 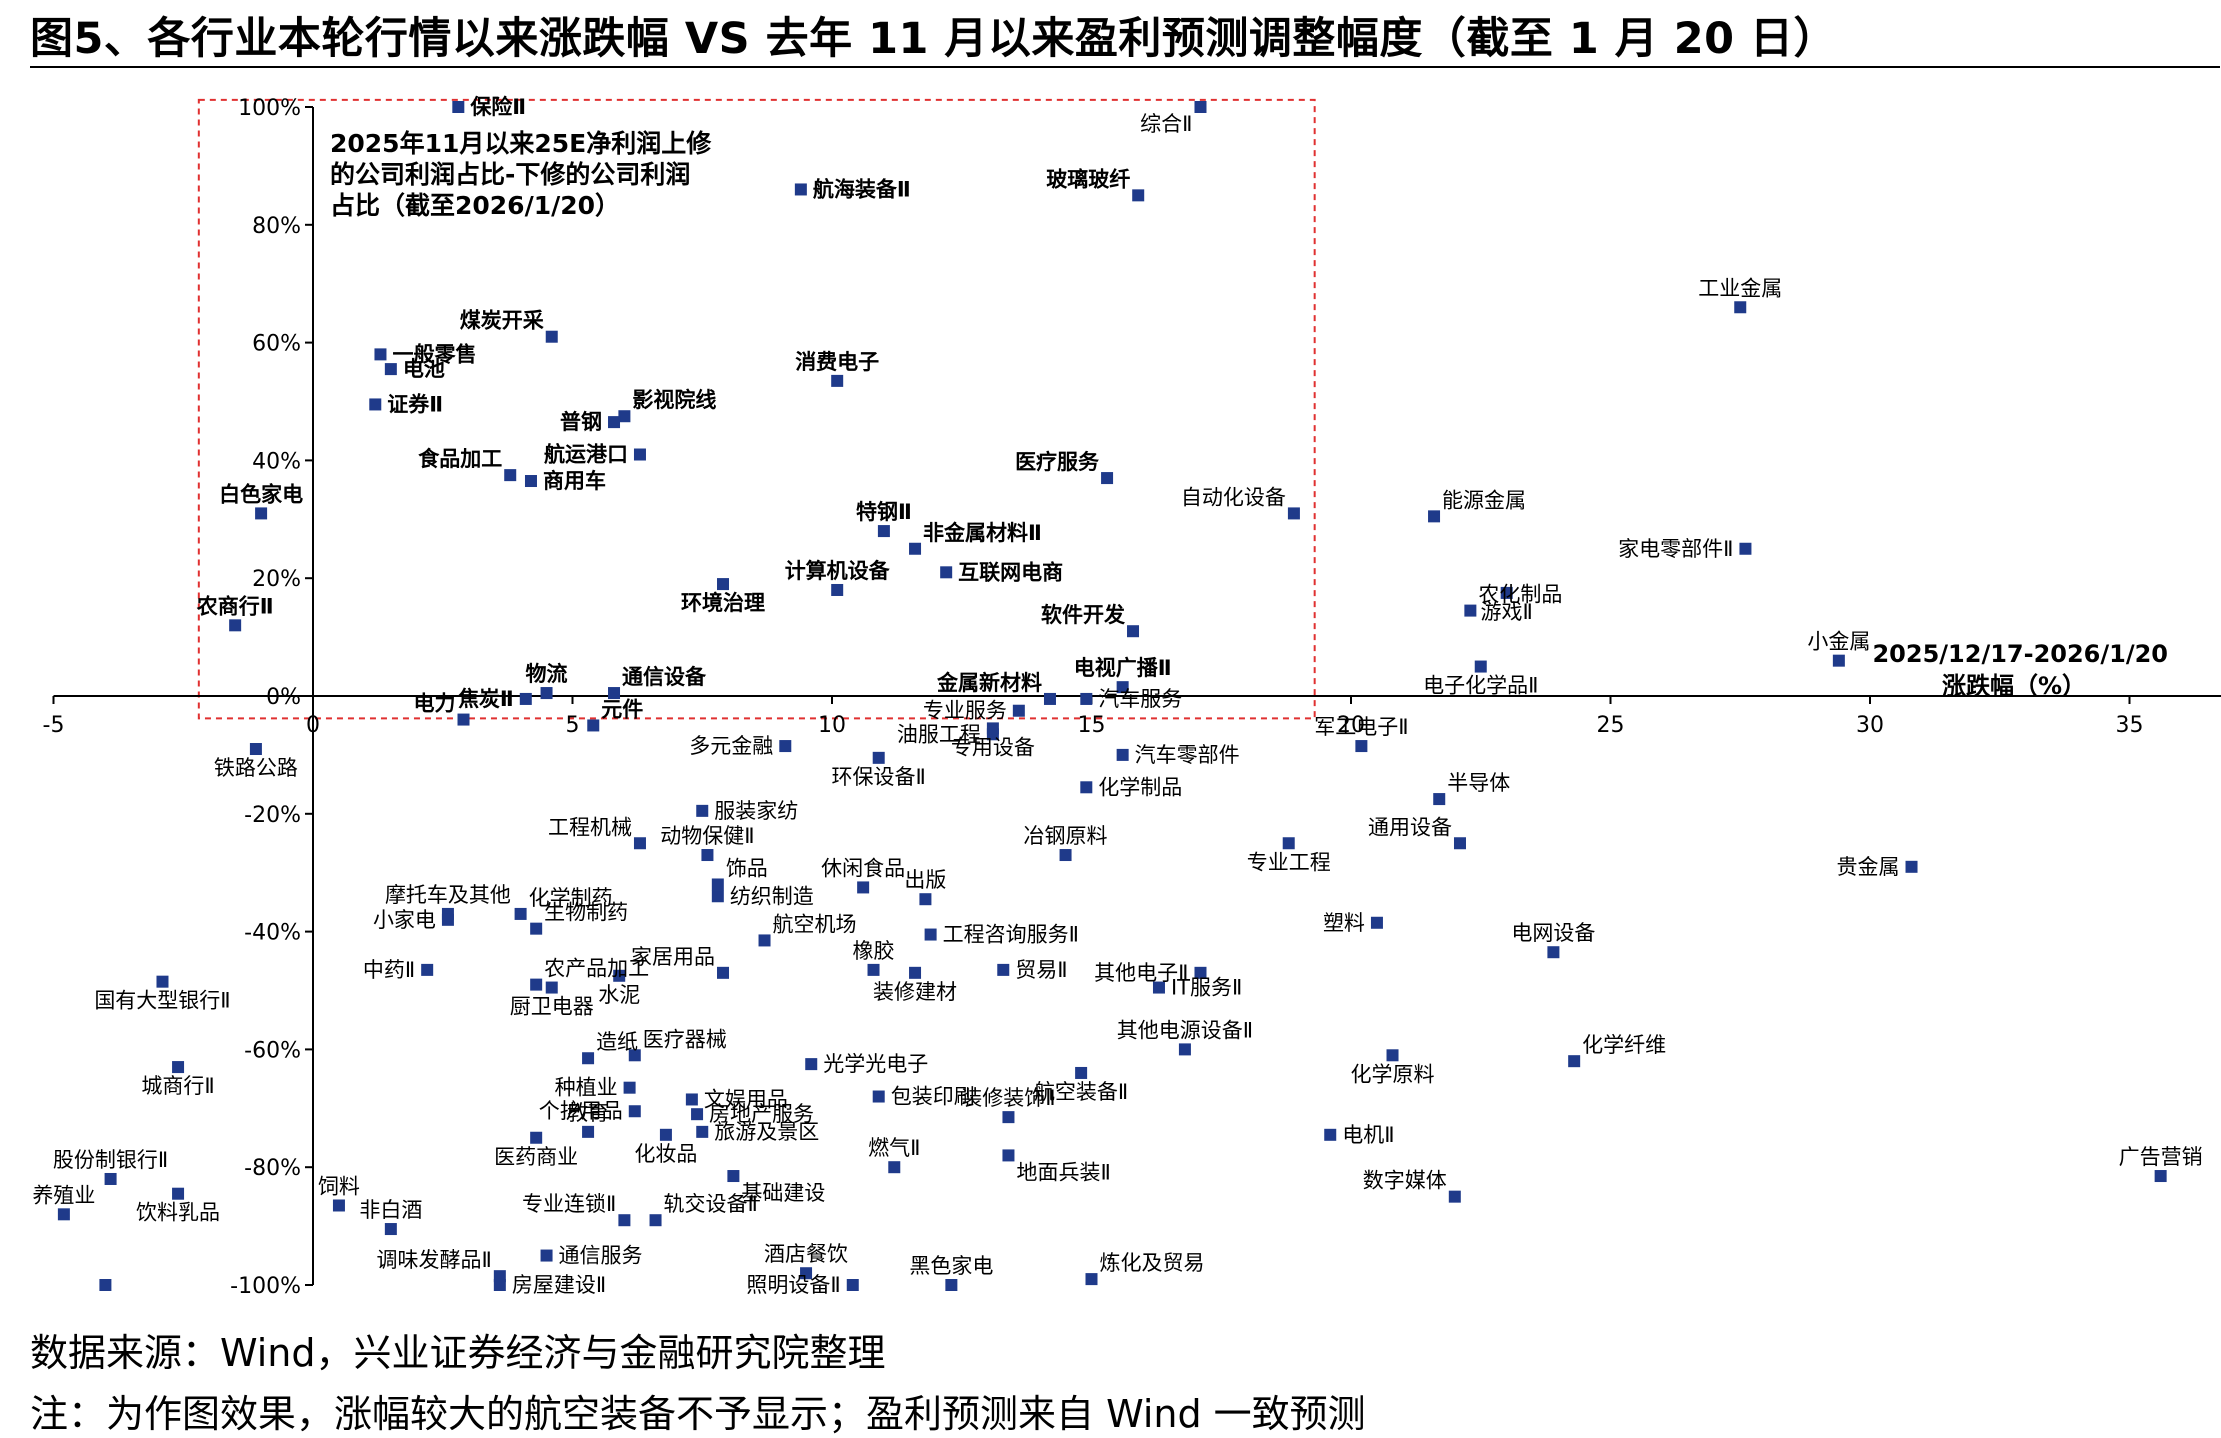 What do you see at coordinates (574, 481) in the screenshot?
I see `data-label: 商用车` at bounding box center [574, 481].